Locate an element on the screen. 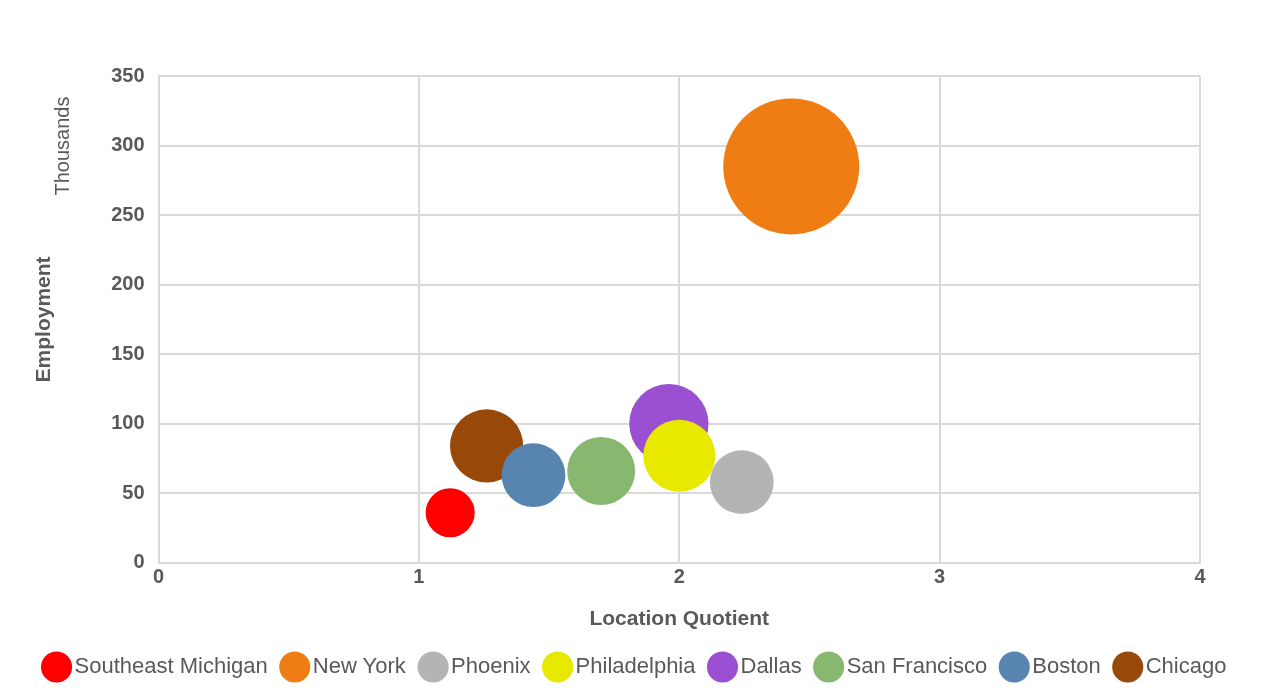 This screenshot has height=695, width=1279. y-tick-label: 0 is located at coordinates (139, 561).